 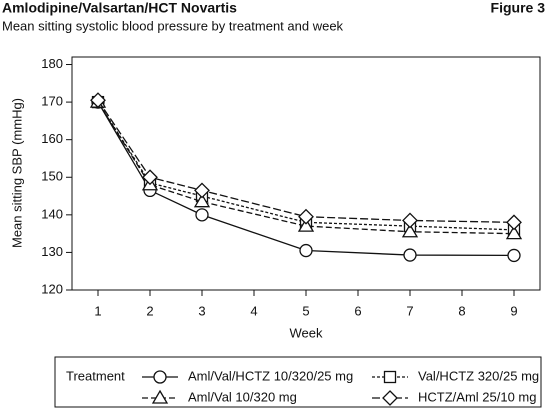 I want to click on legend-frame, so click(x=298, y=382).